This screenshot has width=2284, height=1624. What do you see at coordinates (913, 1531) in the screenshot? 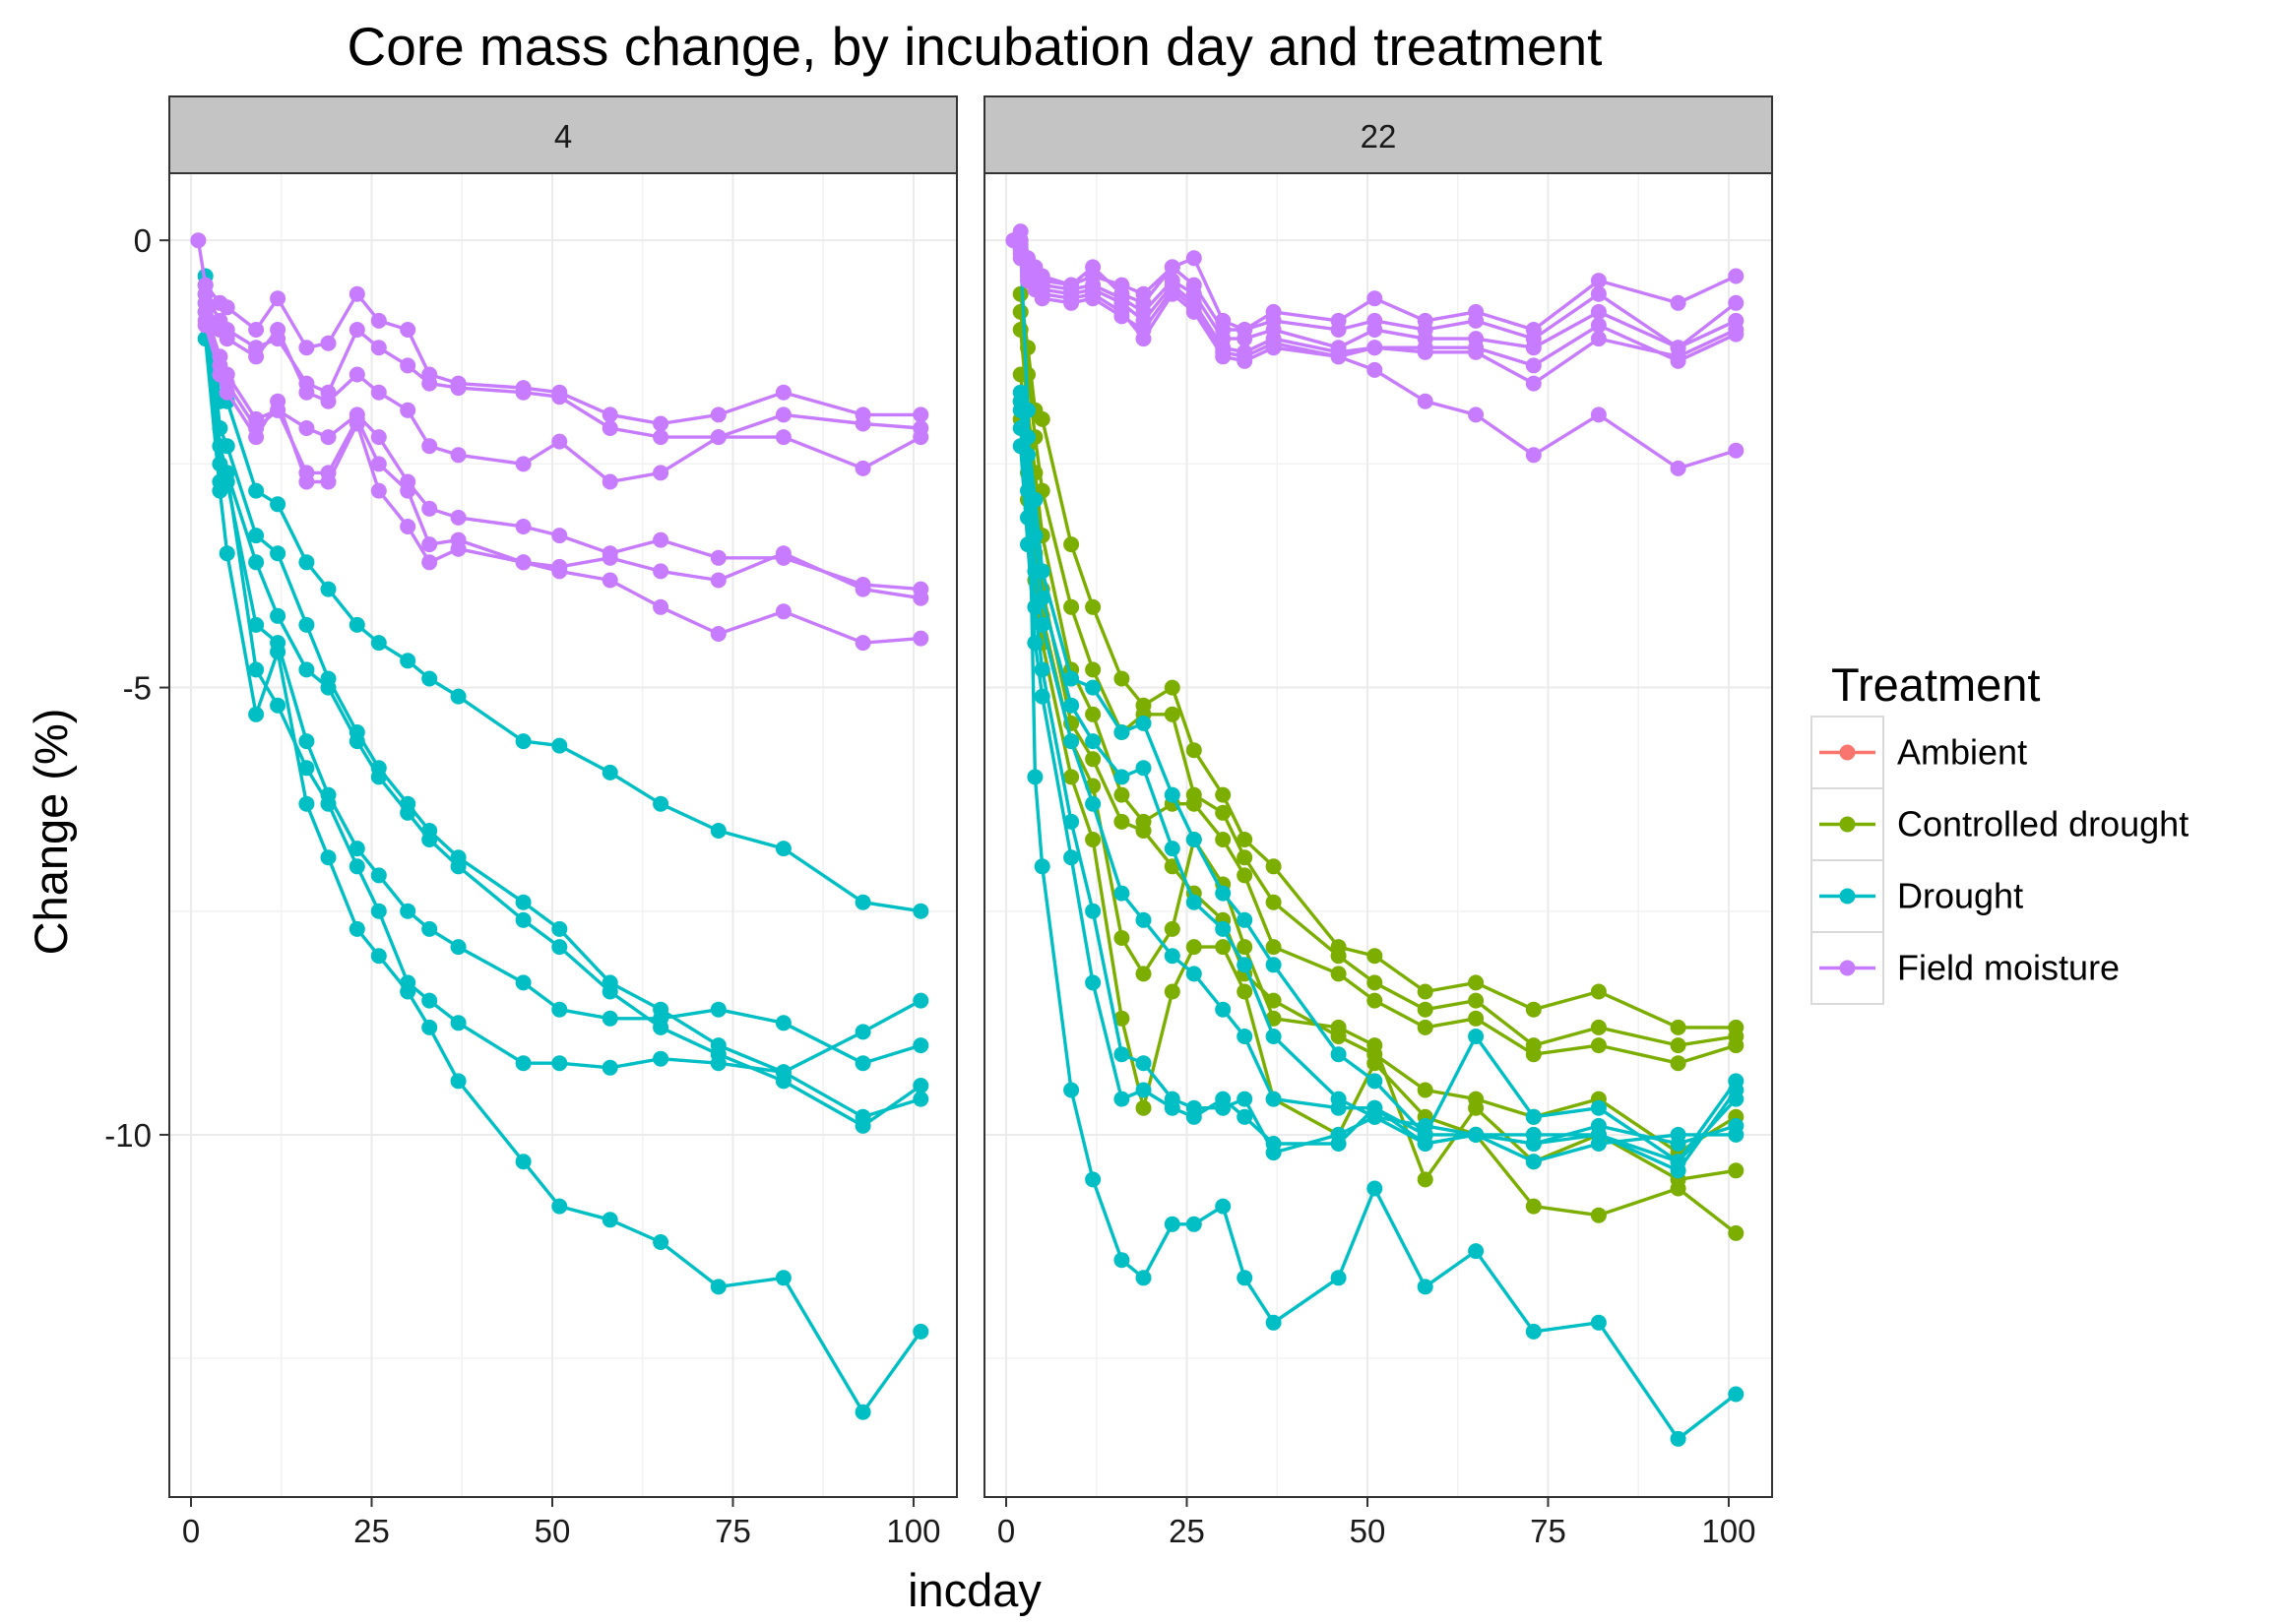
I see `x-tick-label: 100` at bounding box center [913, 1531].